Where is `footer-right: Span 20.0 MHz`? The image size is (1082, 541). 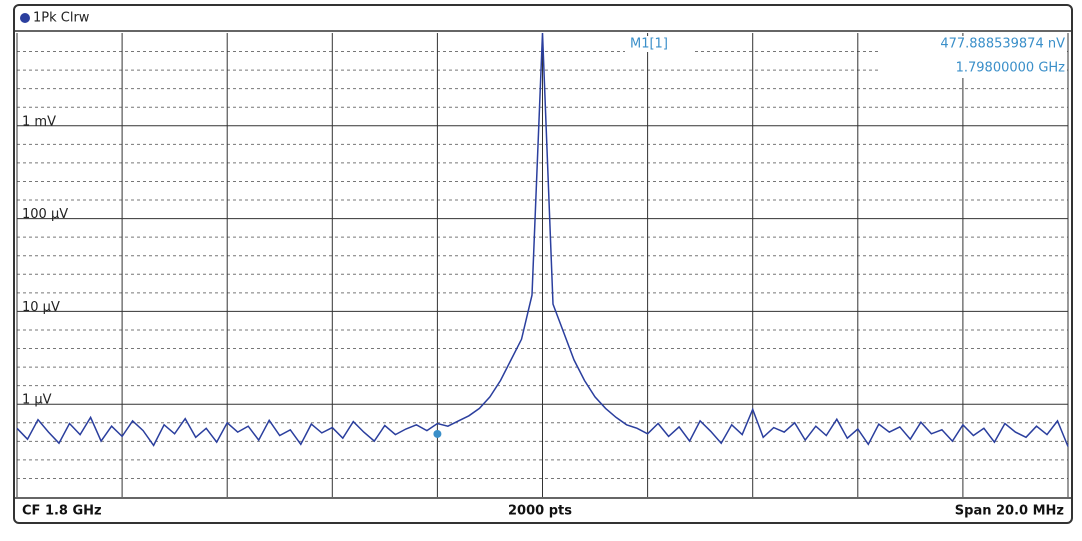 footer-right: Span 20.0 MHz is located at coordinates (1009, 511).